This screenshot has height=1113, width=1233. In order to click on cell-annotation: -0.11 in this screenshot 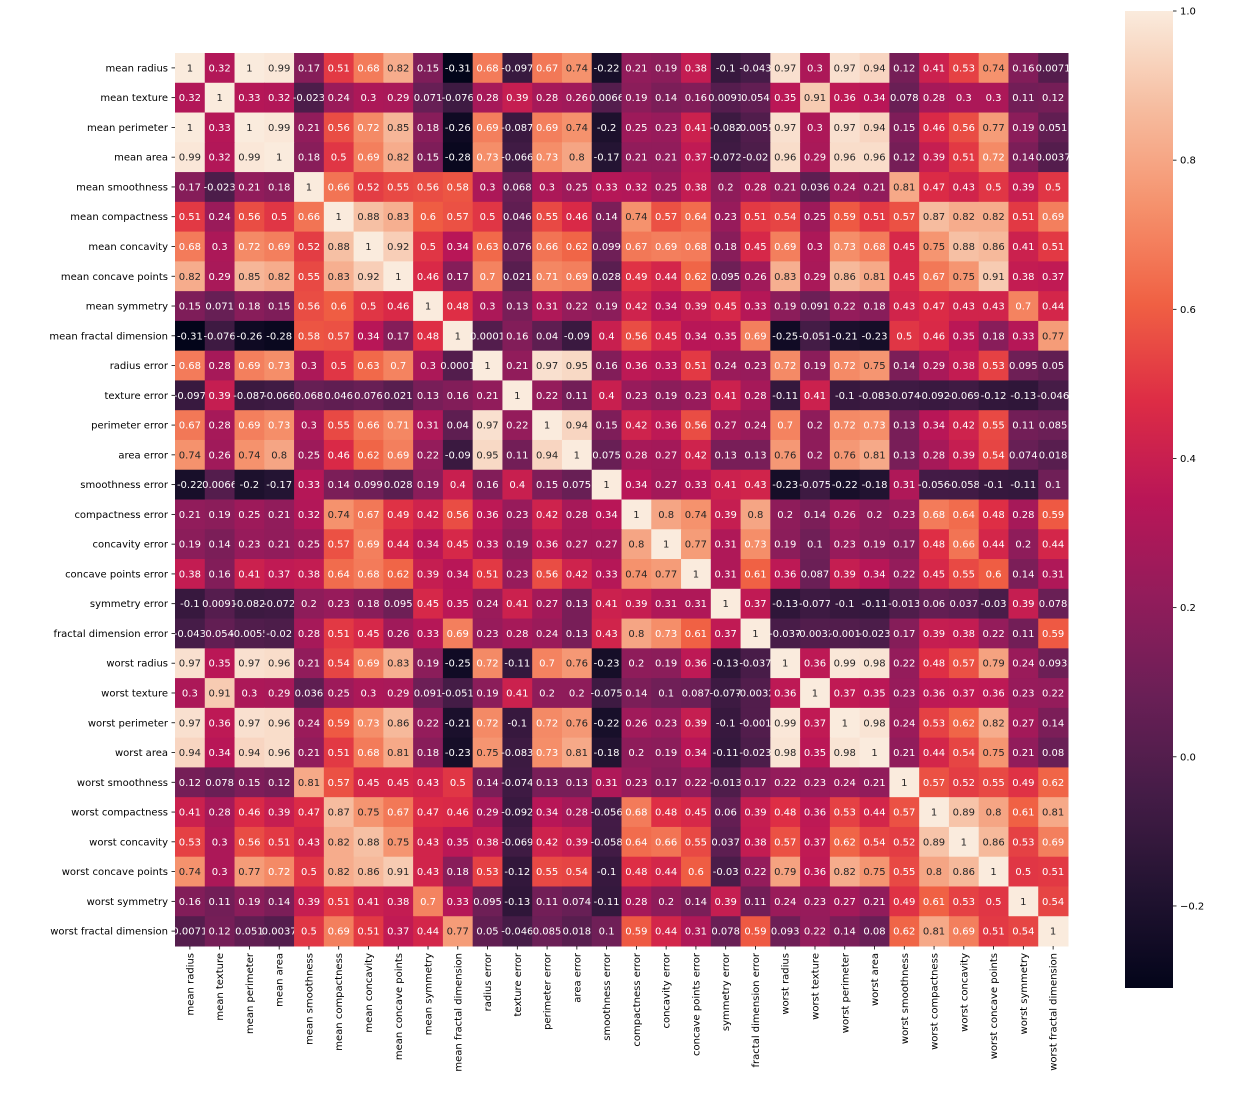, I will do `click(875, 604)`.